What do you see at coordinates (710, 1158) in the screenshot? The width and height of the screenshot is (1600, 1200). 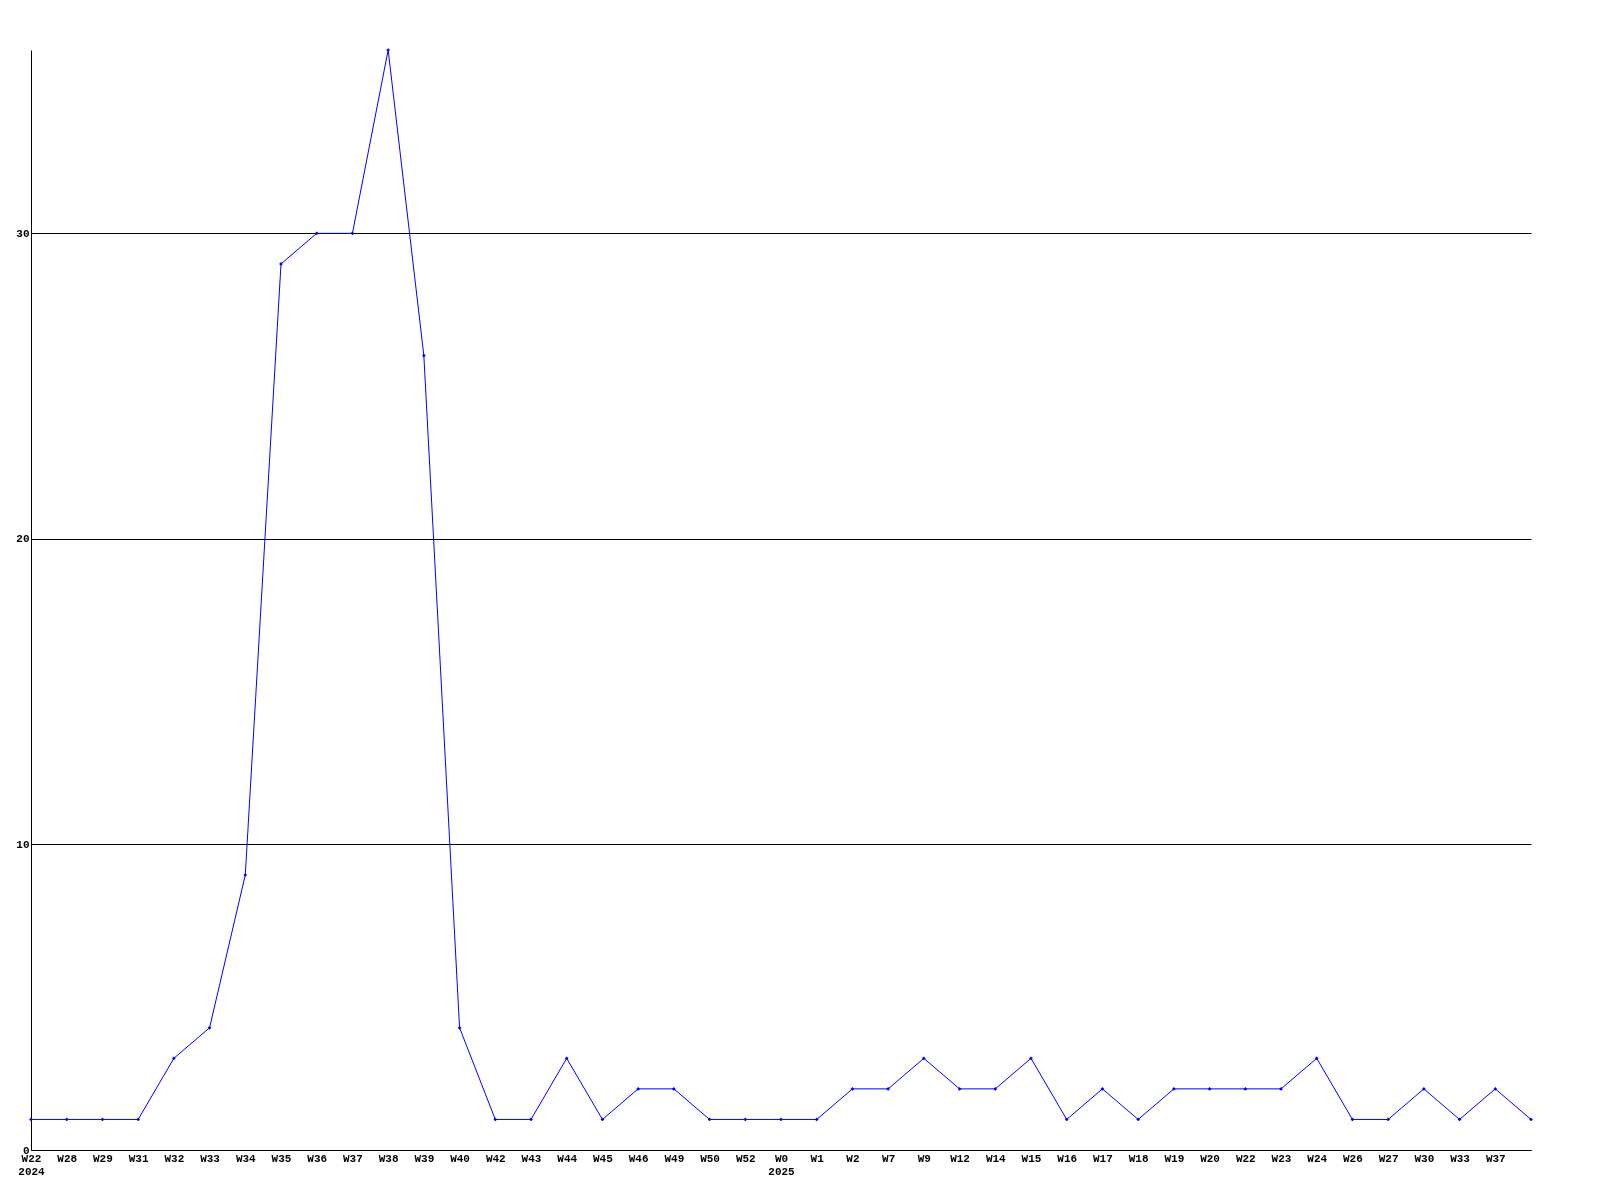 I see `x-tick-label: W50` at bounding box center [710, 1158].